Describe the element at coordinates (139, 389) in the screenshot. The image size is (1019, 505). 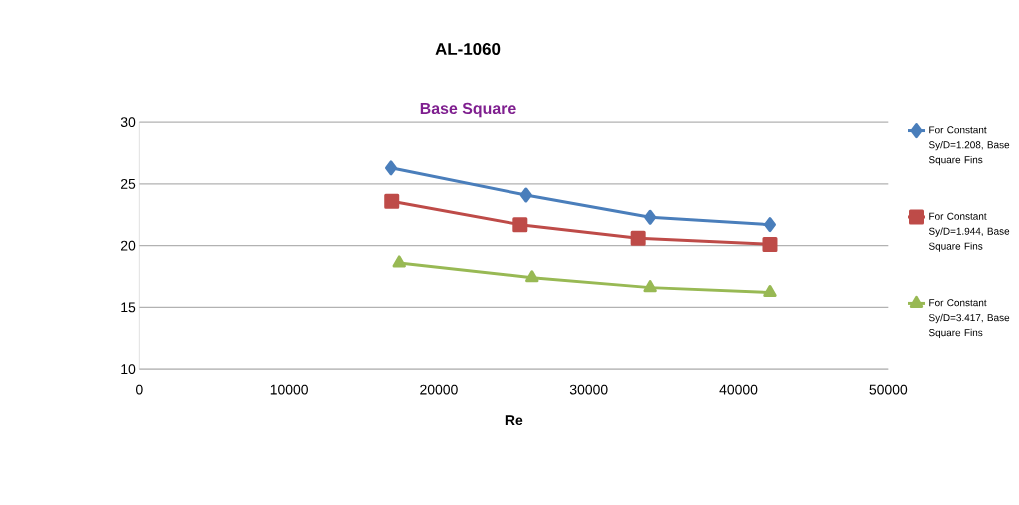
I see `x-tick-label: 0` at that location.